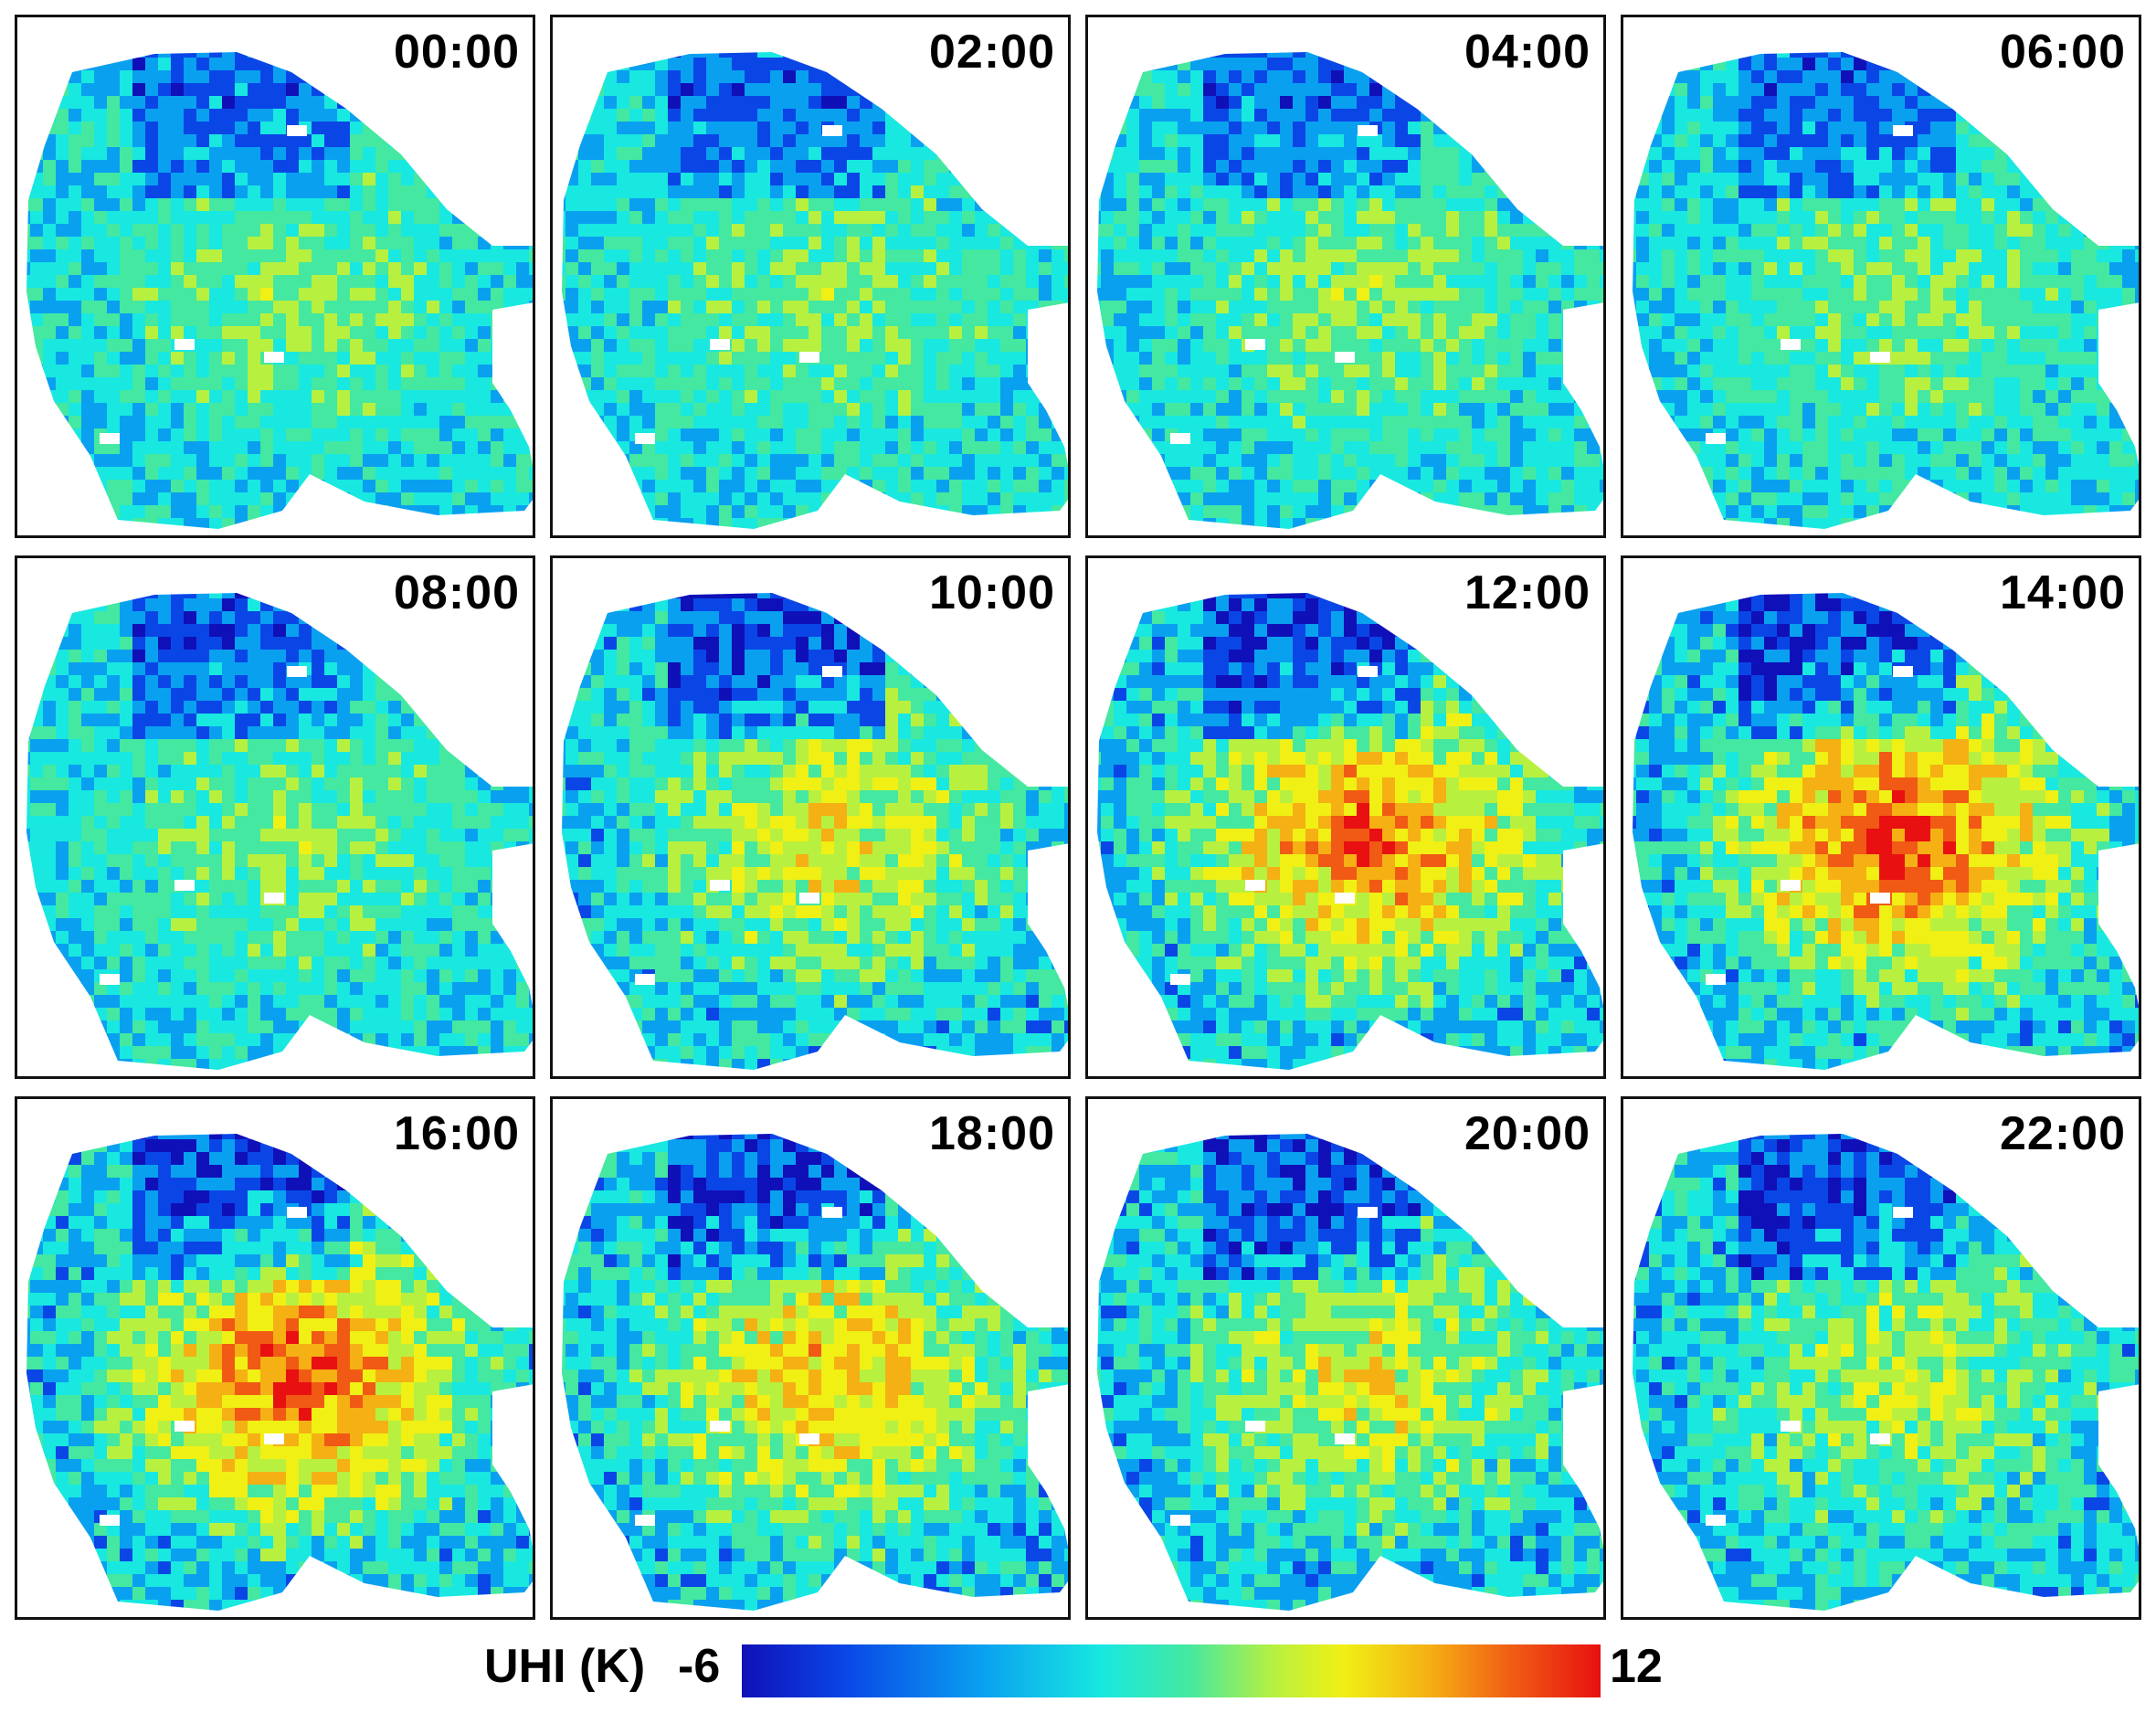  I want to click on map-panel: 14:00, so click(1881, 817).